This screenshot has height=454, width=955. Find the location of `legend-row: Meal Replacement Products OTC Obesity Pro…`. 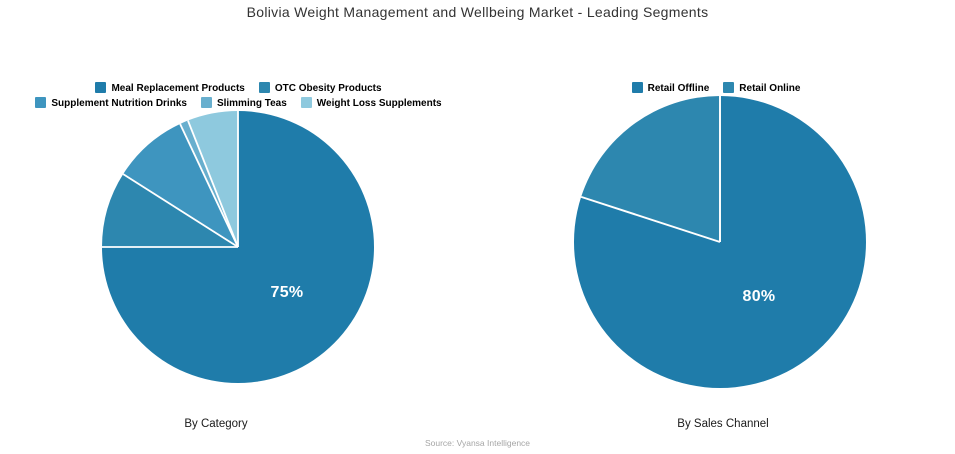

legend-row: Meal Replacement Products OTC Obesity Pro… is located at coordinates (238, 86).